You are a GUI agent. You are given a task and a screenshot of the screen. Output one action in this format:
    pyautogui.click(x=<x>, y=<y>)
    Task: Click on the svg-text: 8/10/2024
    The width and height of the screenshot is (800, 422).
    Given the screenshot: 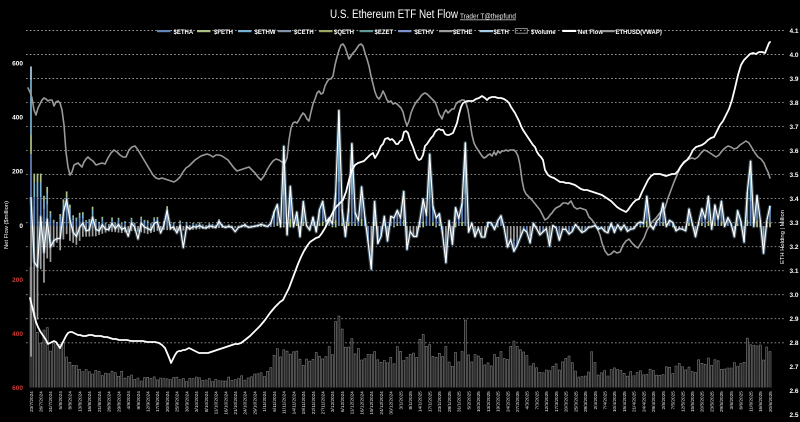 What is the action you would take?
    pyautogui.click(x=206, y=401)
    